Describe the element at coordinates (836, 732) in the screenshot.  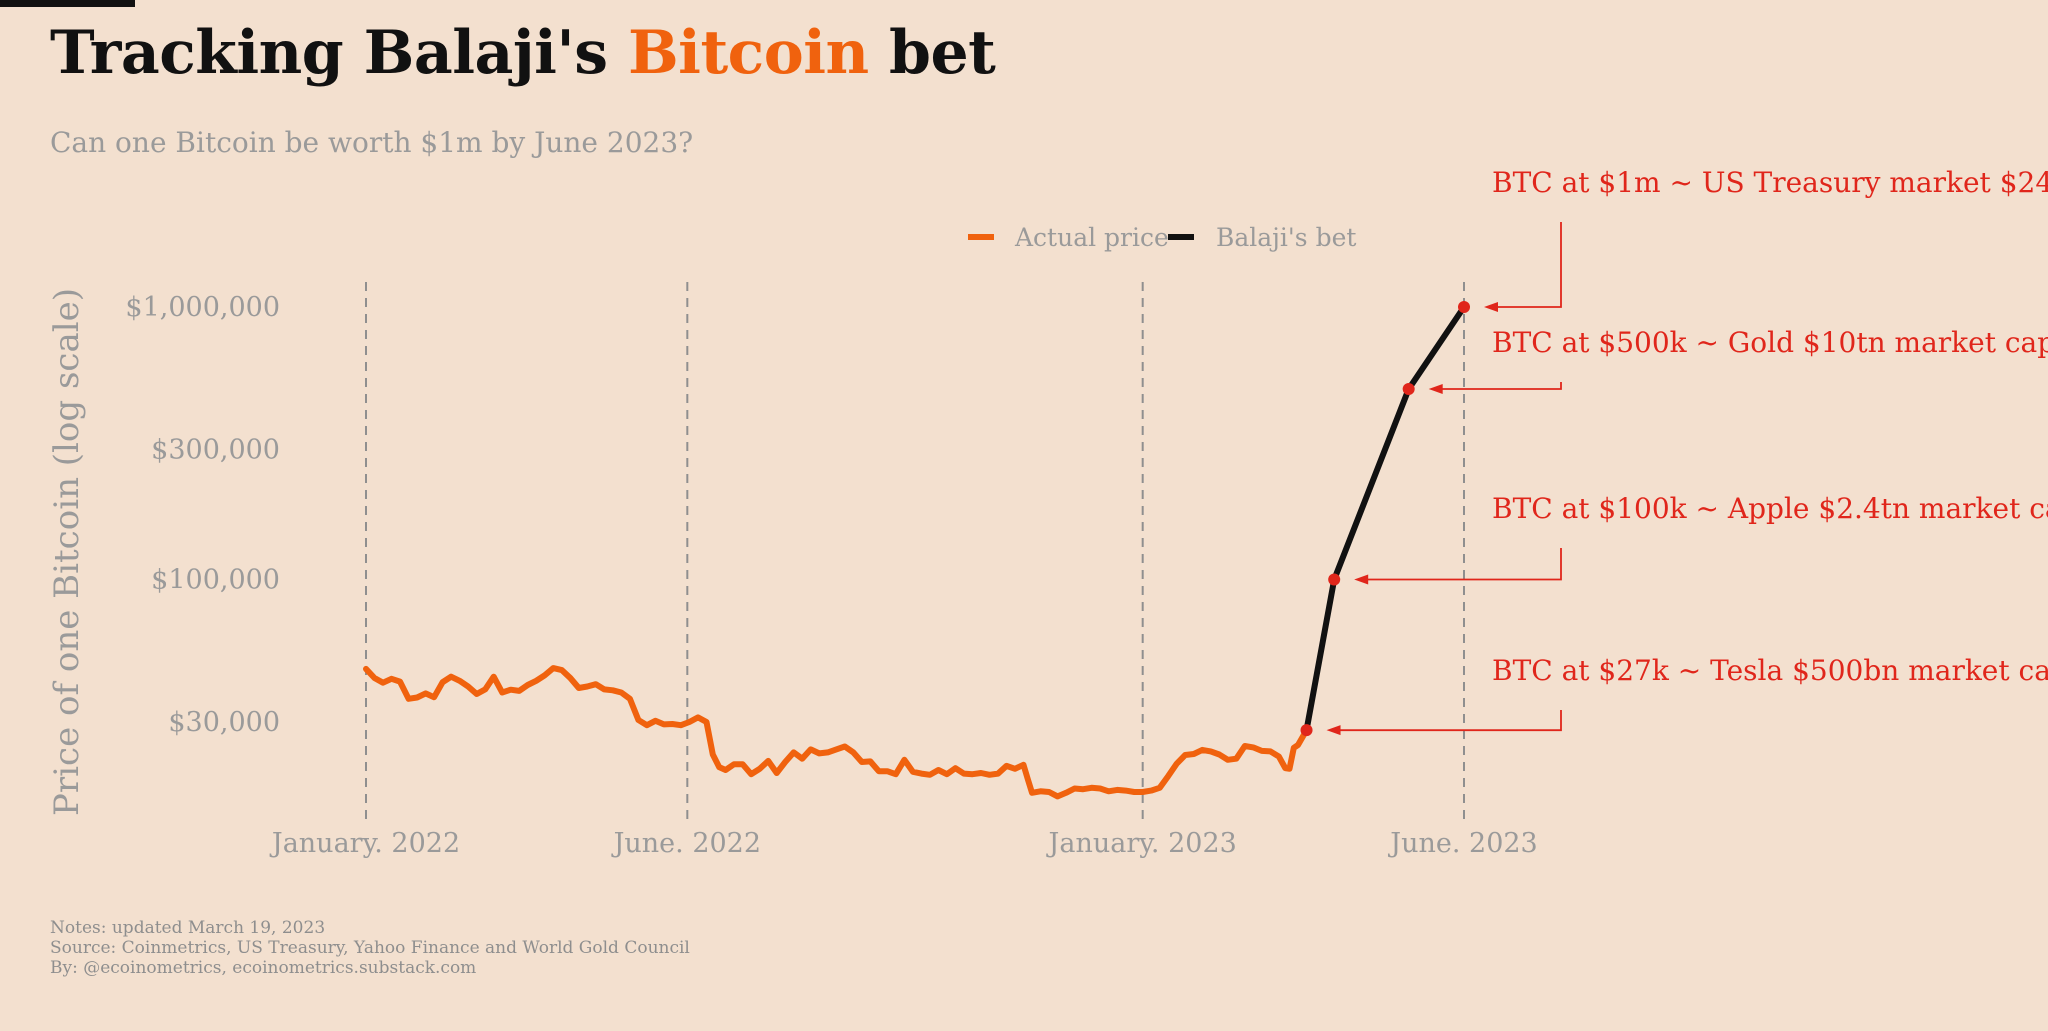
I see `series-actual-price-line` at that location.